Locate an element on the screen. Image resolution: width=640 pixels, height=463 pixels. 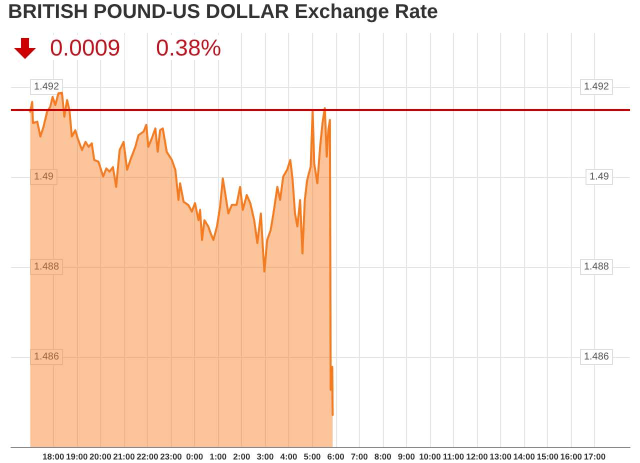
x-tick-label: 5:00 is located at coordinates (313, 457).